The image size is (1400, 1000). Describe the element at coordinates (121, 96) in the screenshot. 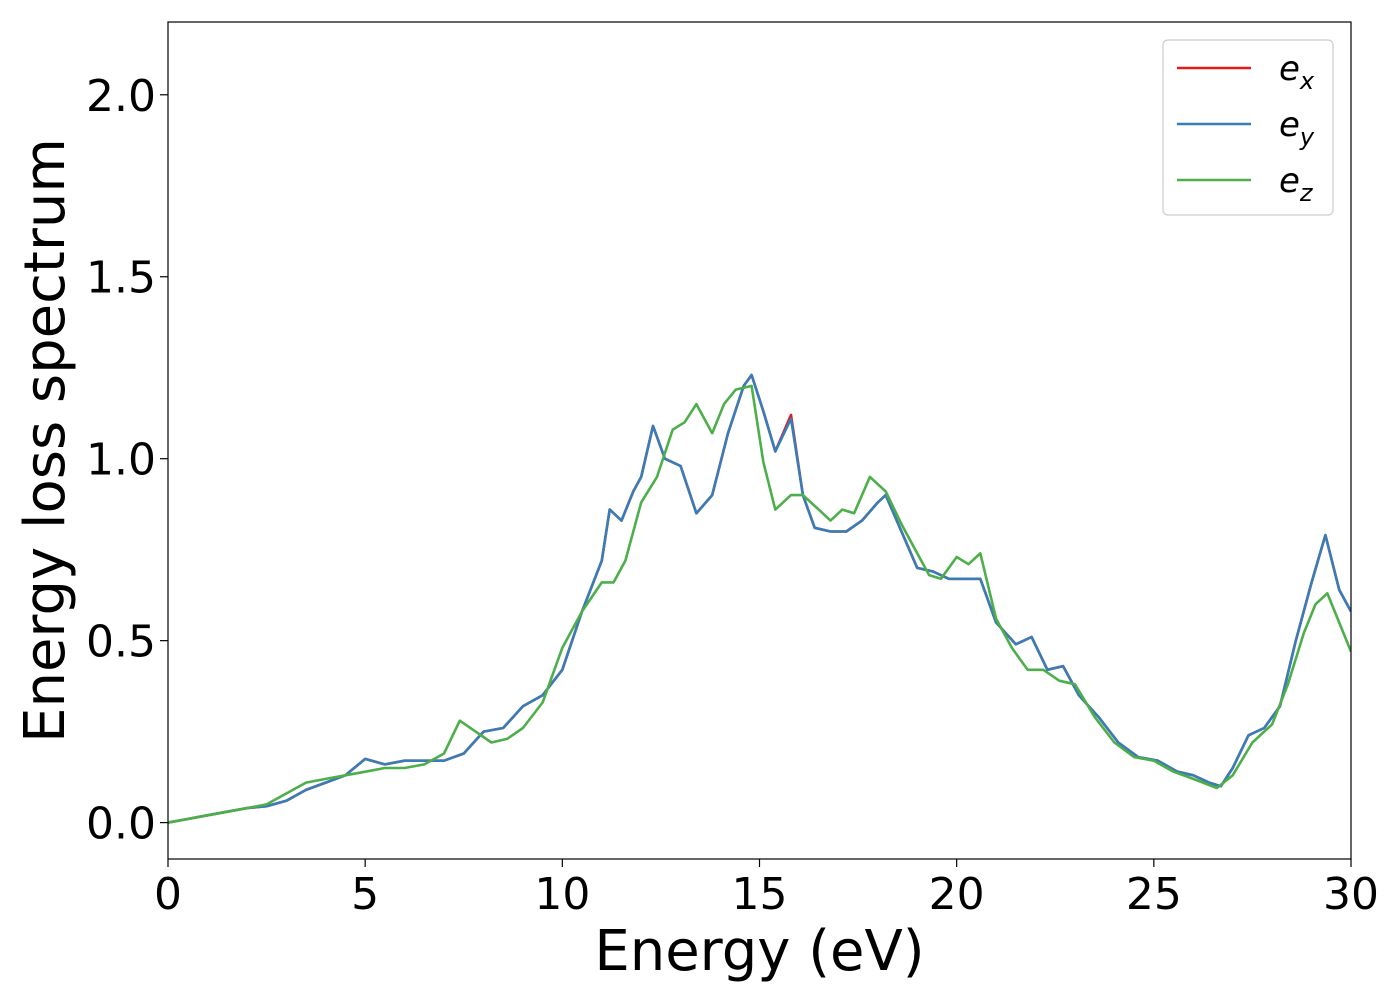

I see `y-tick-label: 2.0` at that location.